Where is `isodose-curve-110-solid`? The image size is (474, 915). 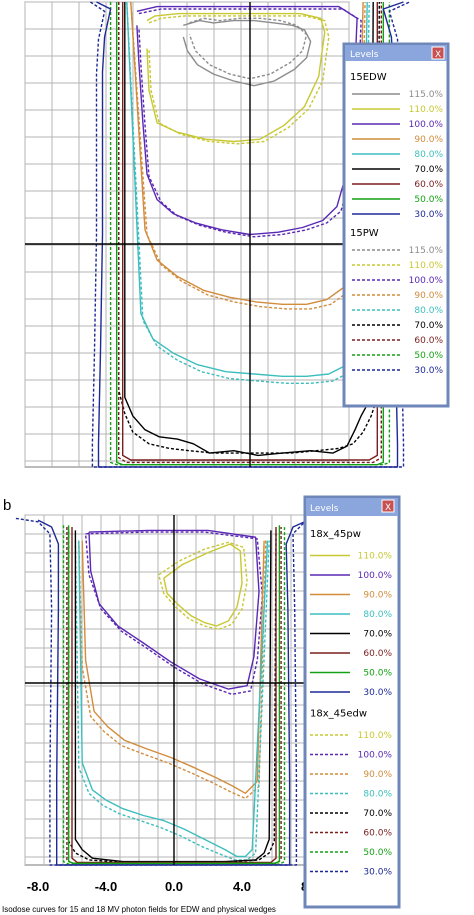 isodose-curve-110-solid is located at coordinates (203, 585).